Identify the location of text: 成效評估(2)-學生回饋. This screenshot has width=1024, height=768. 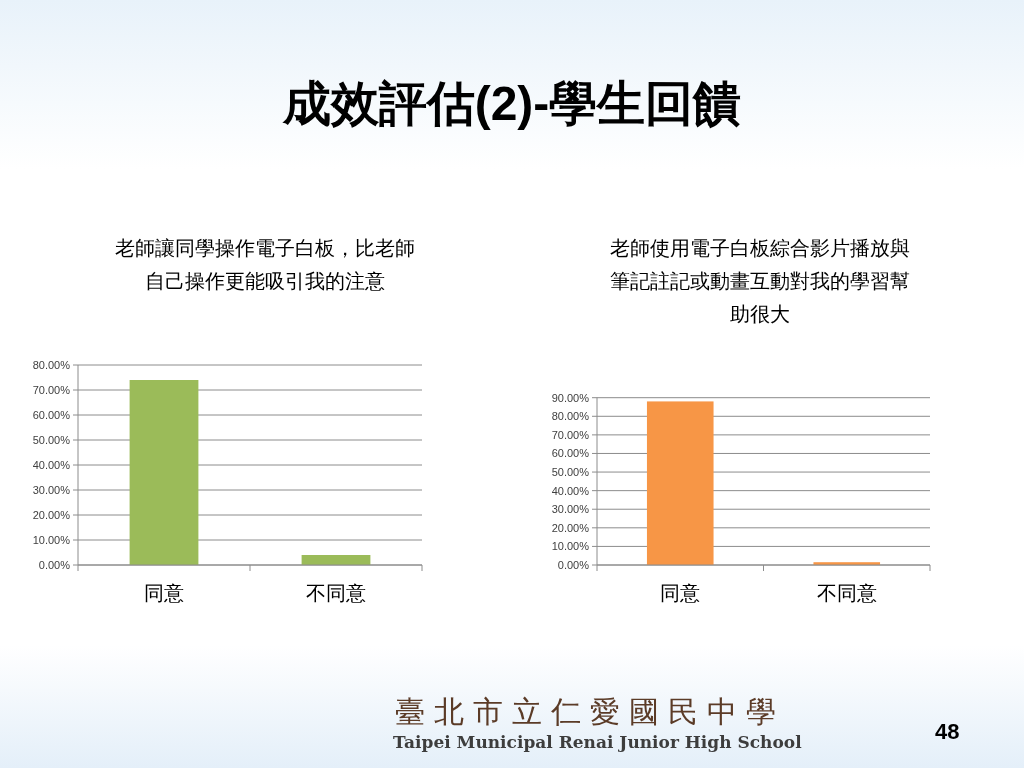
(512, 104).